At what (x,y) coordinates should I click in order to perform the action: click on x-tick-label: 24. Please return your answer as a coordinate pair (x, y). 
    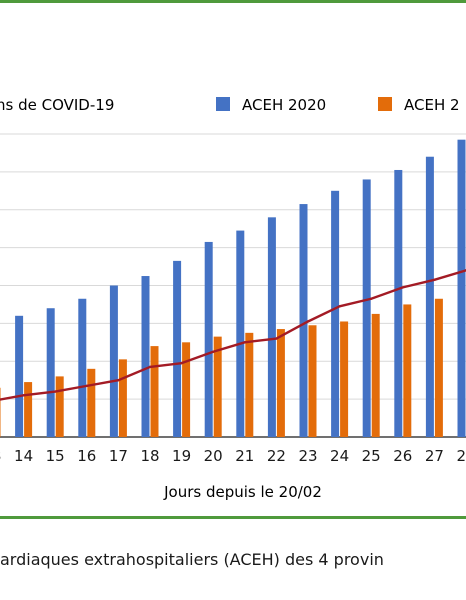
    Looking at the image, I should click on (339, 456).